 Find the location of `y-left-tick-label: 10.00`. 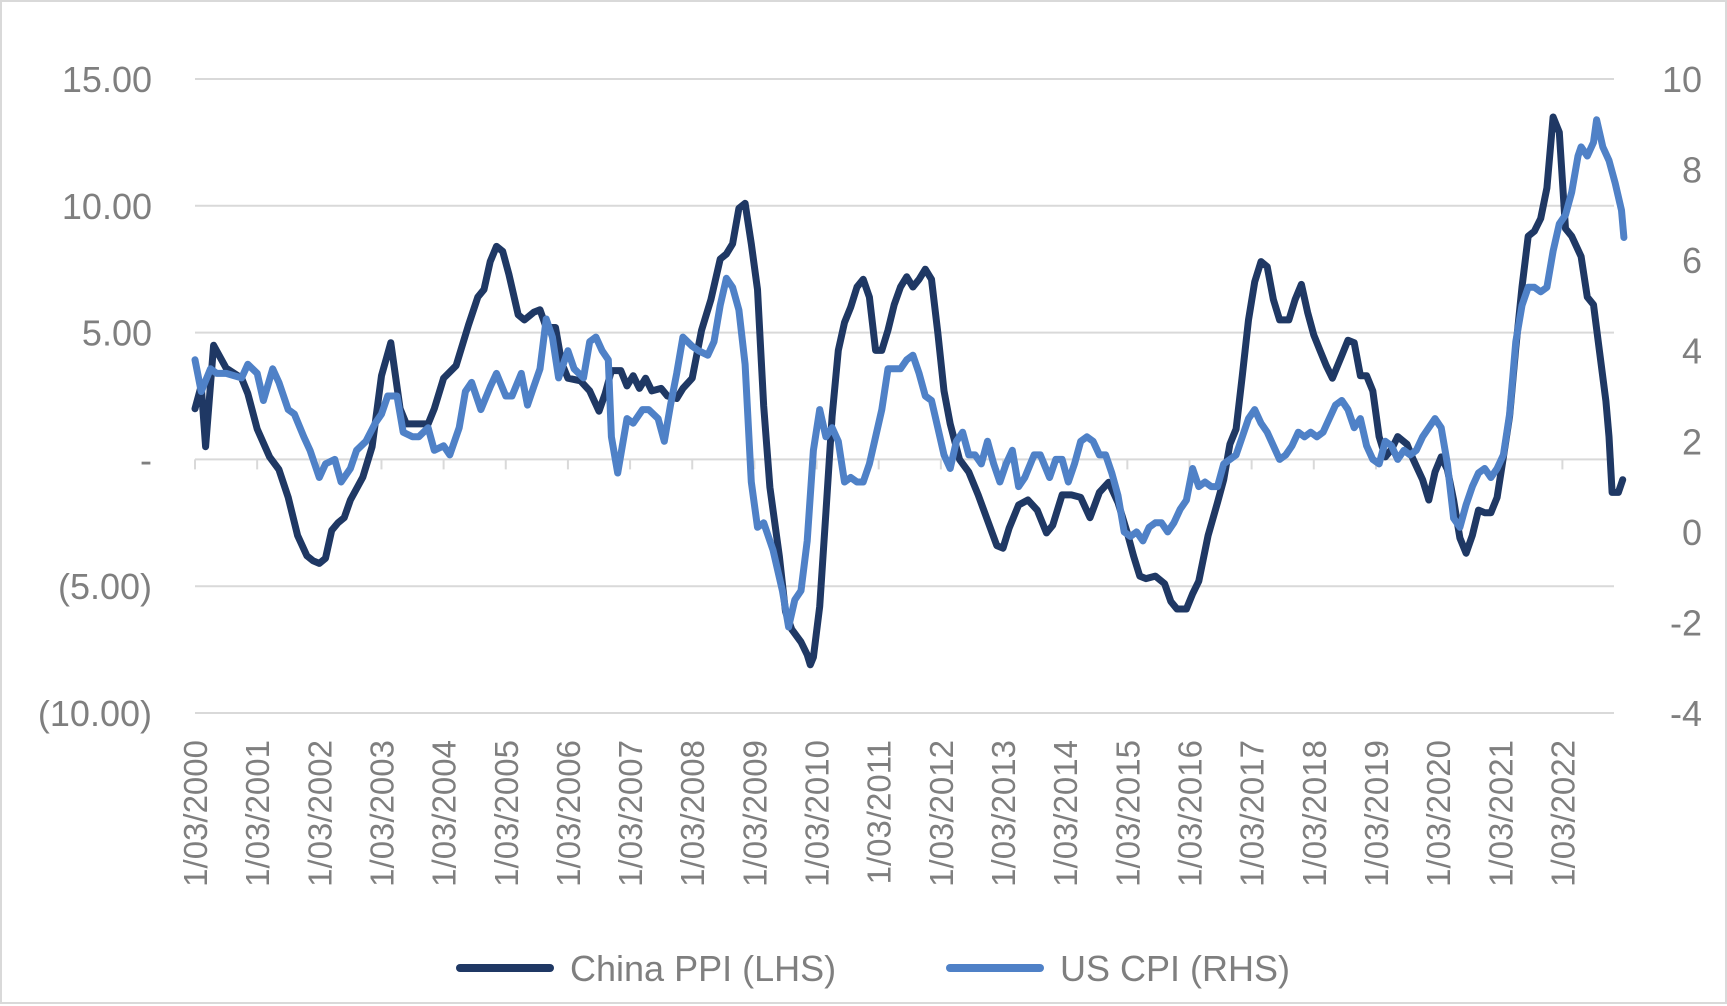

y-left-tick-label: 10.00 is located at coordinates (107, 206).